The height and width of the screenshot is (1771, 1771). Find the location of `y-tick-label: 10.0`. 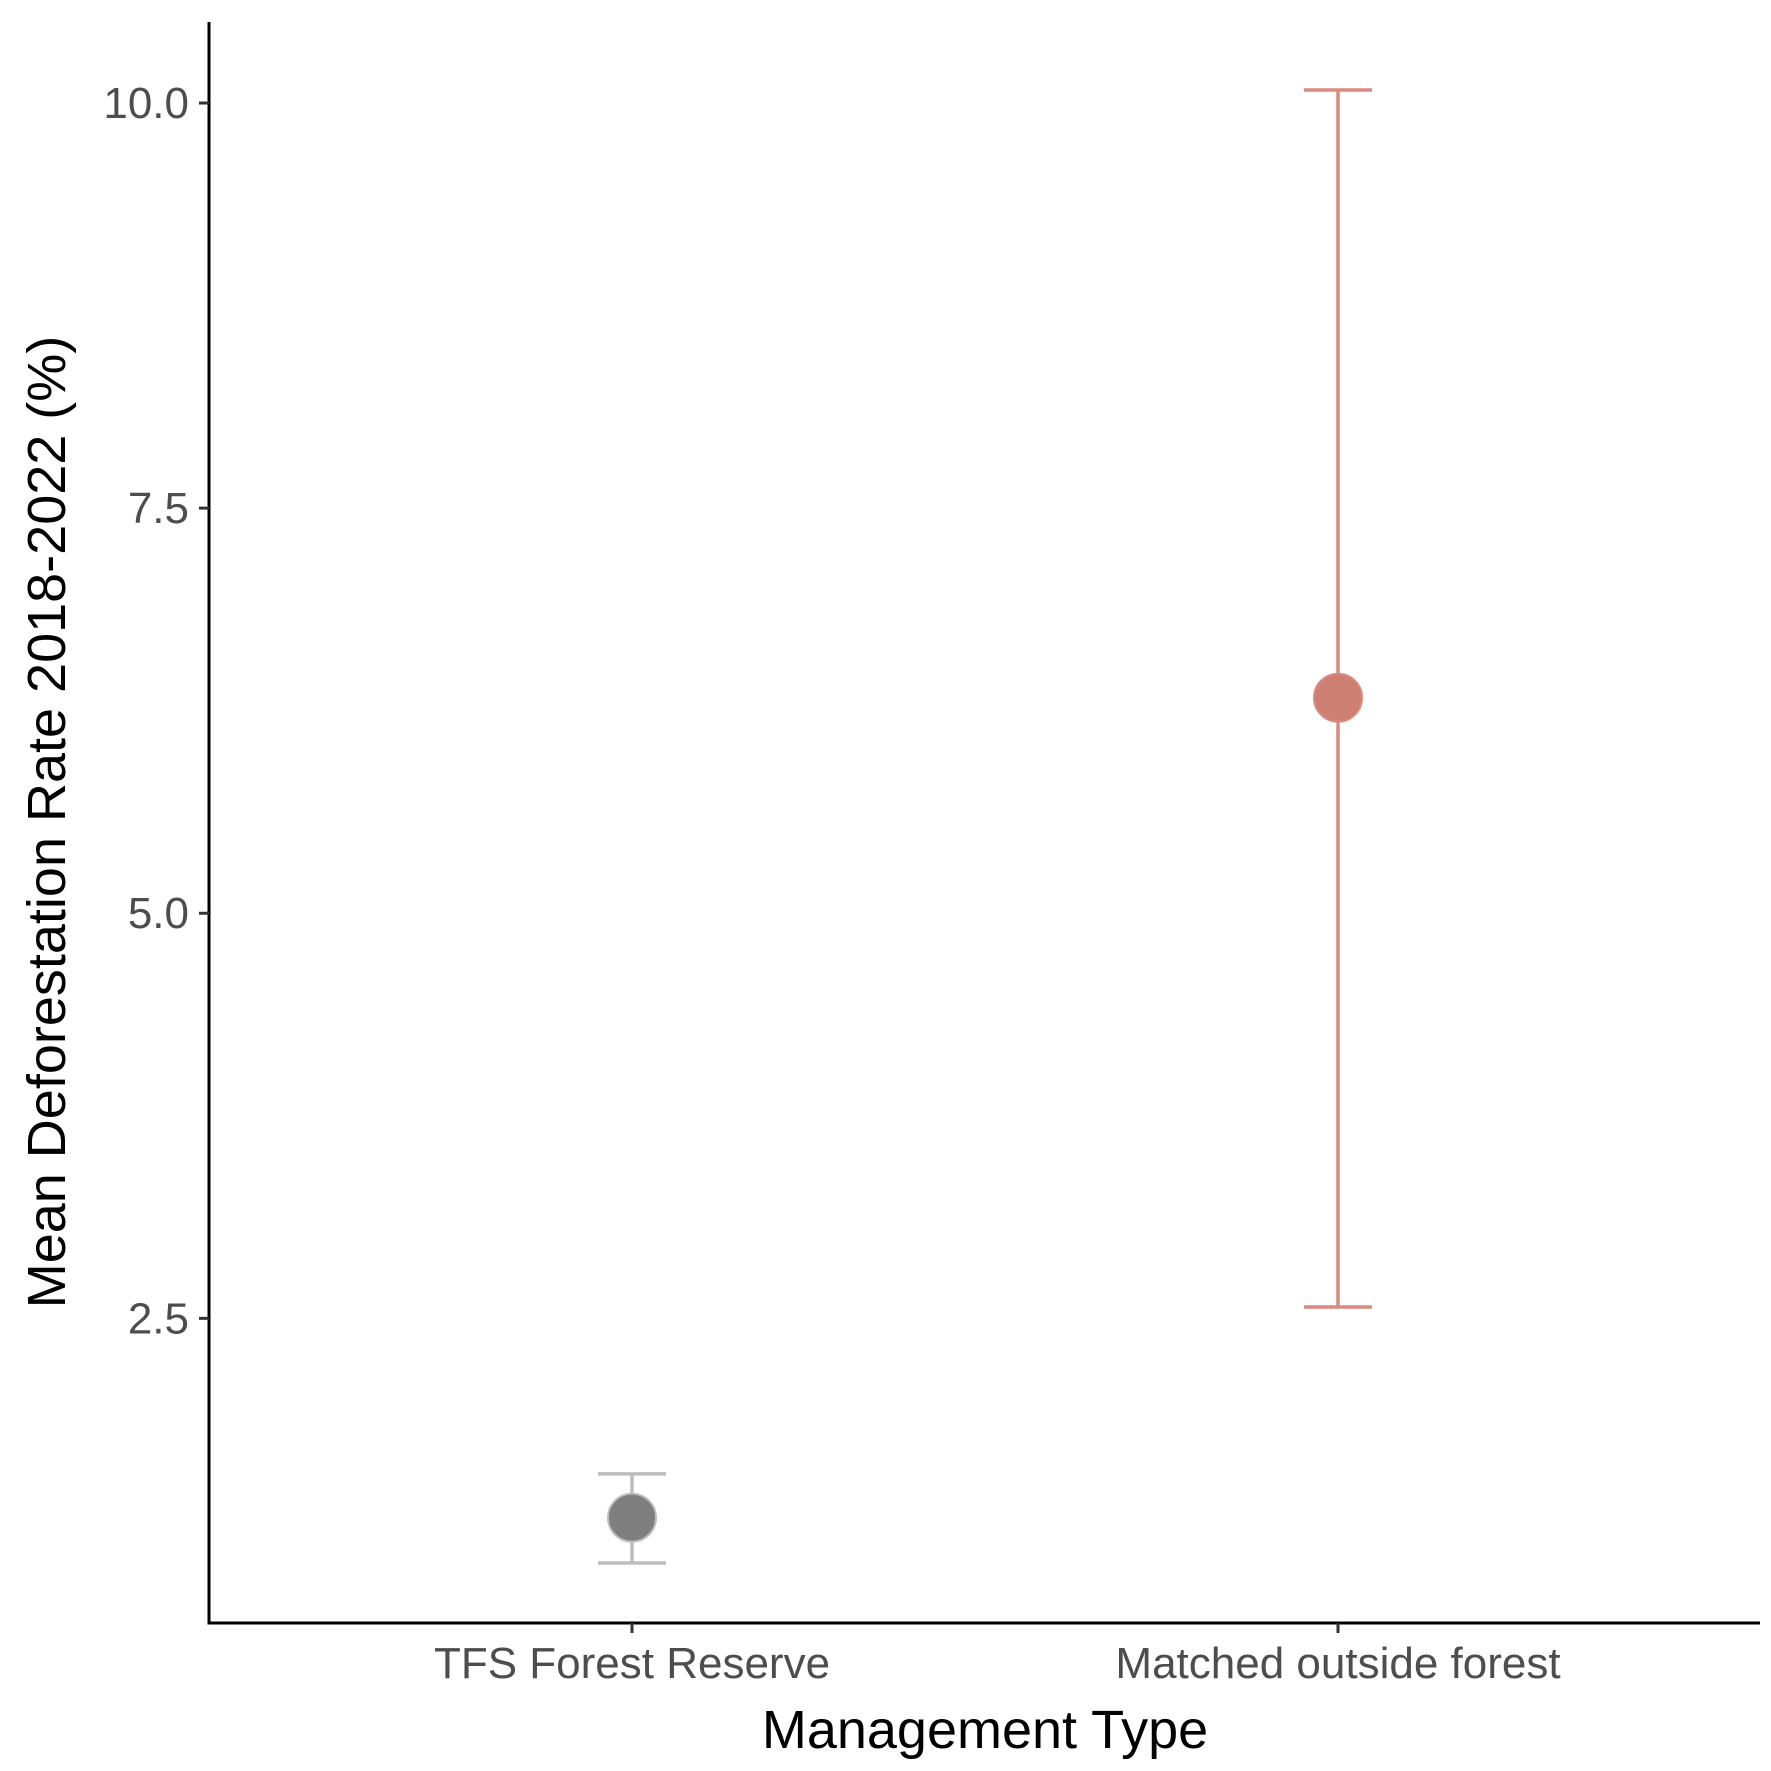

y-tick-label: 10.0 is located at coordinates (146, 103).